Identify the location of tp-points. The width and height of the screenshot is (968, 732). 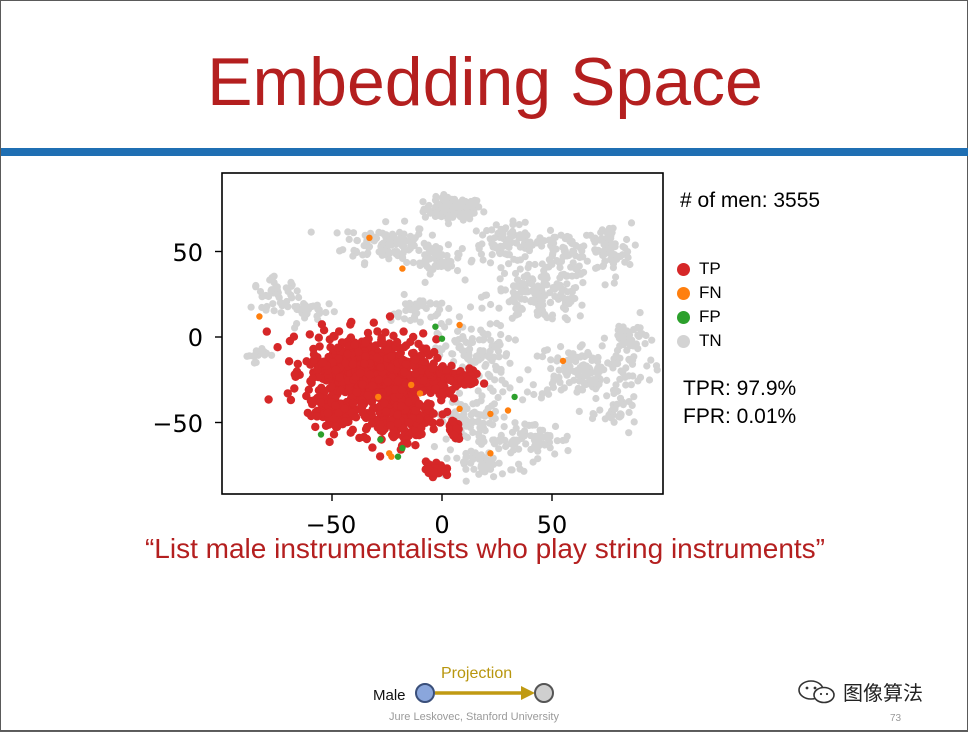
(375, 397).